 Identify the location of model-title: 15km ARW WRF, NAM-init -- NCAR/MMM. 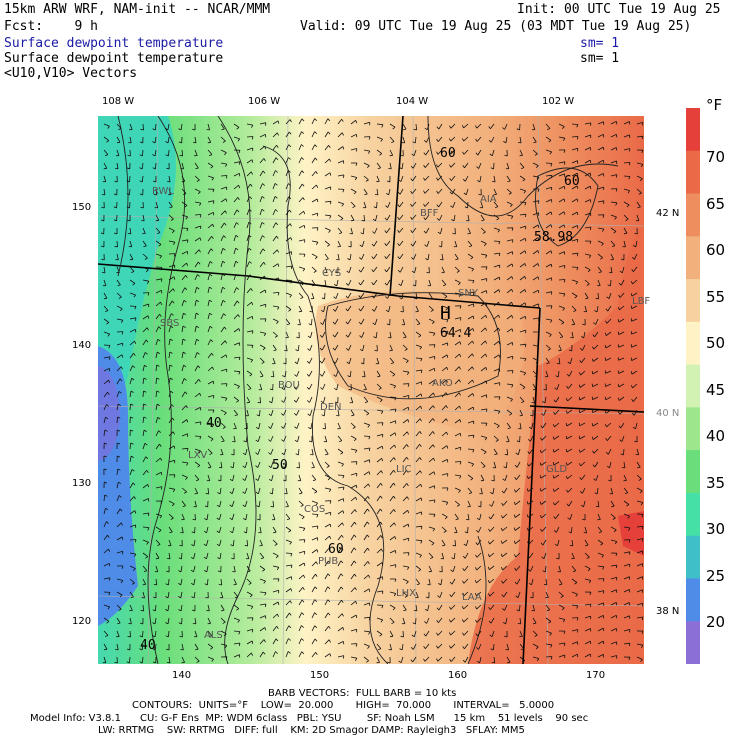
(137, 9).